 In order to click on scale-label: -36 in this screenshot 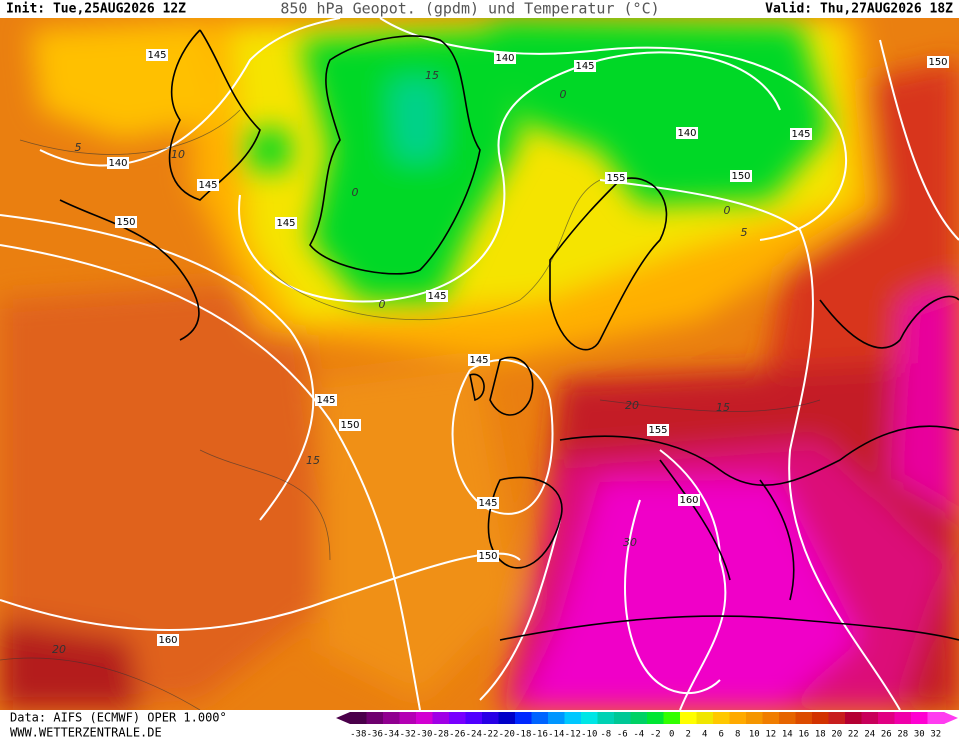, I will do `click(375, 735)`.